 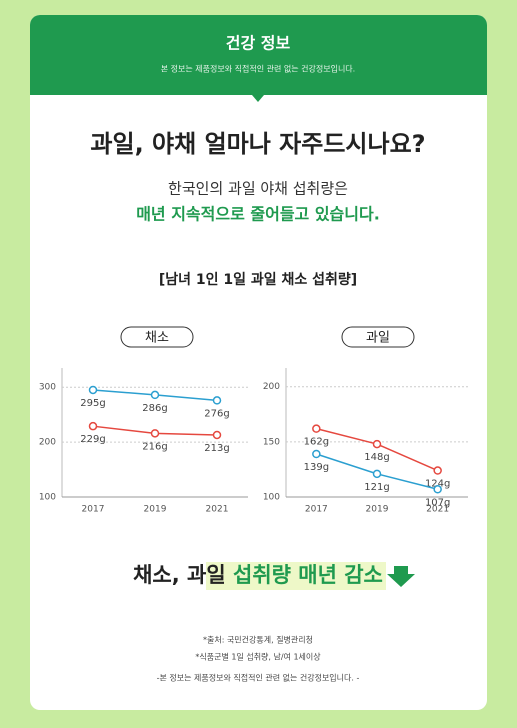 I want to click on header-title: 건강 정보, so click(x=258, y=43).